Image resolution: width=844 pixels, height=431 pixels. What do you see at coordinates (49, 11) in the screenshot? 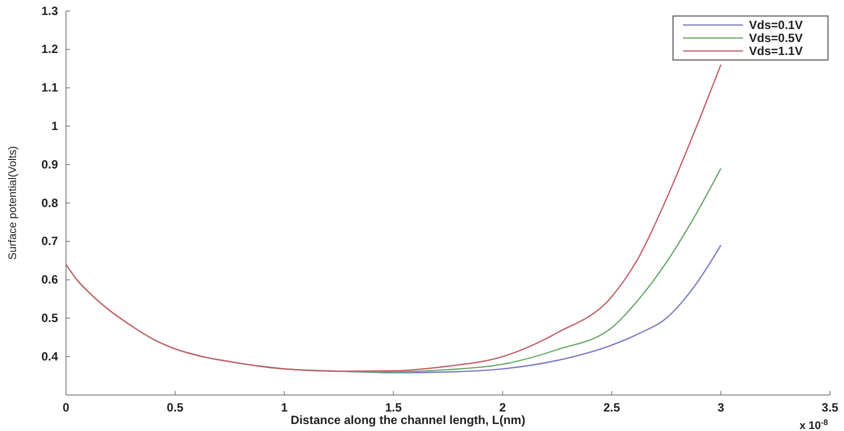
I see `y-tick-label: 1.3` at bounding box center [49, 11].